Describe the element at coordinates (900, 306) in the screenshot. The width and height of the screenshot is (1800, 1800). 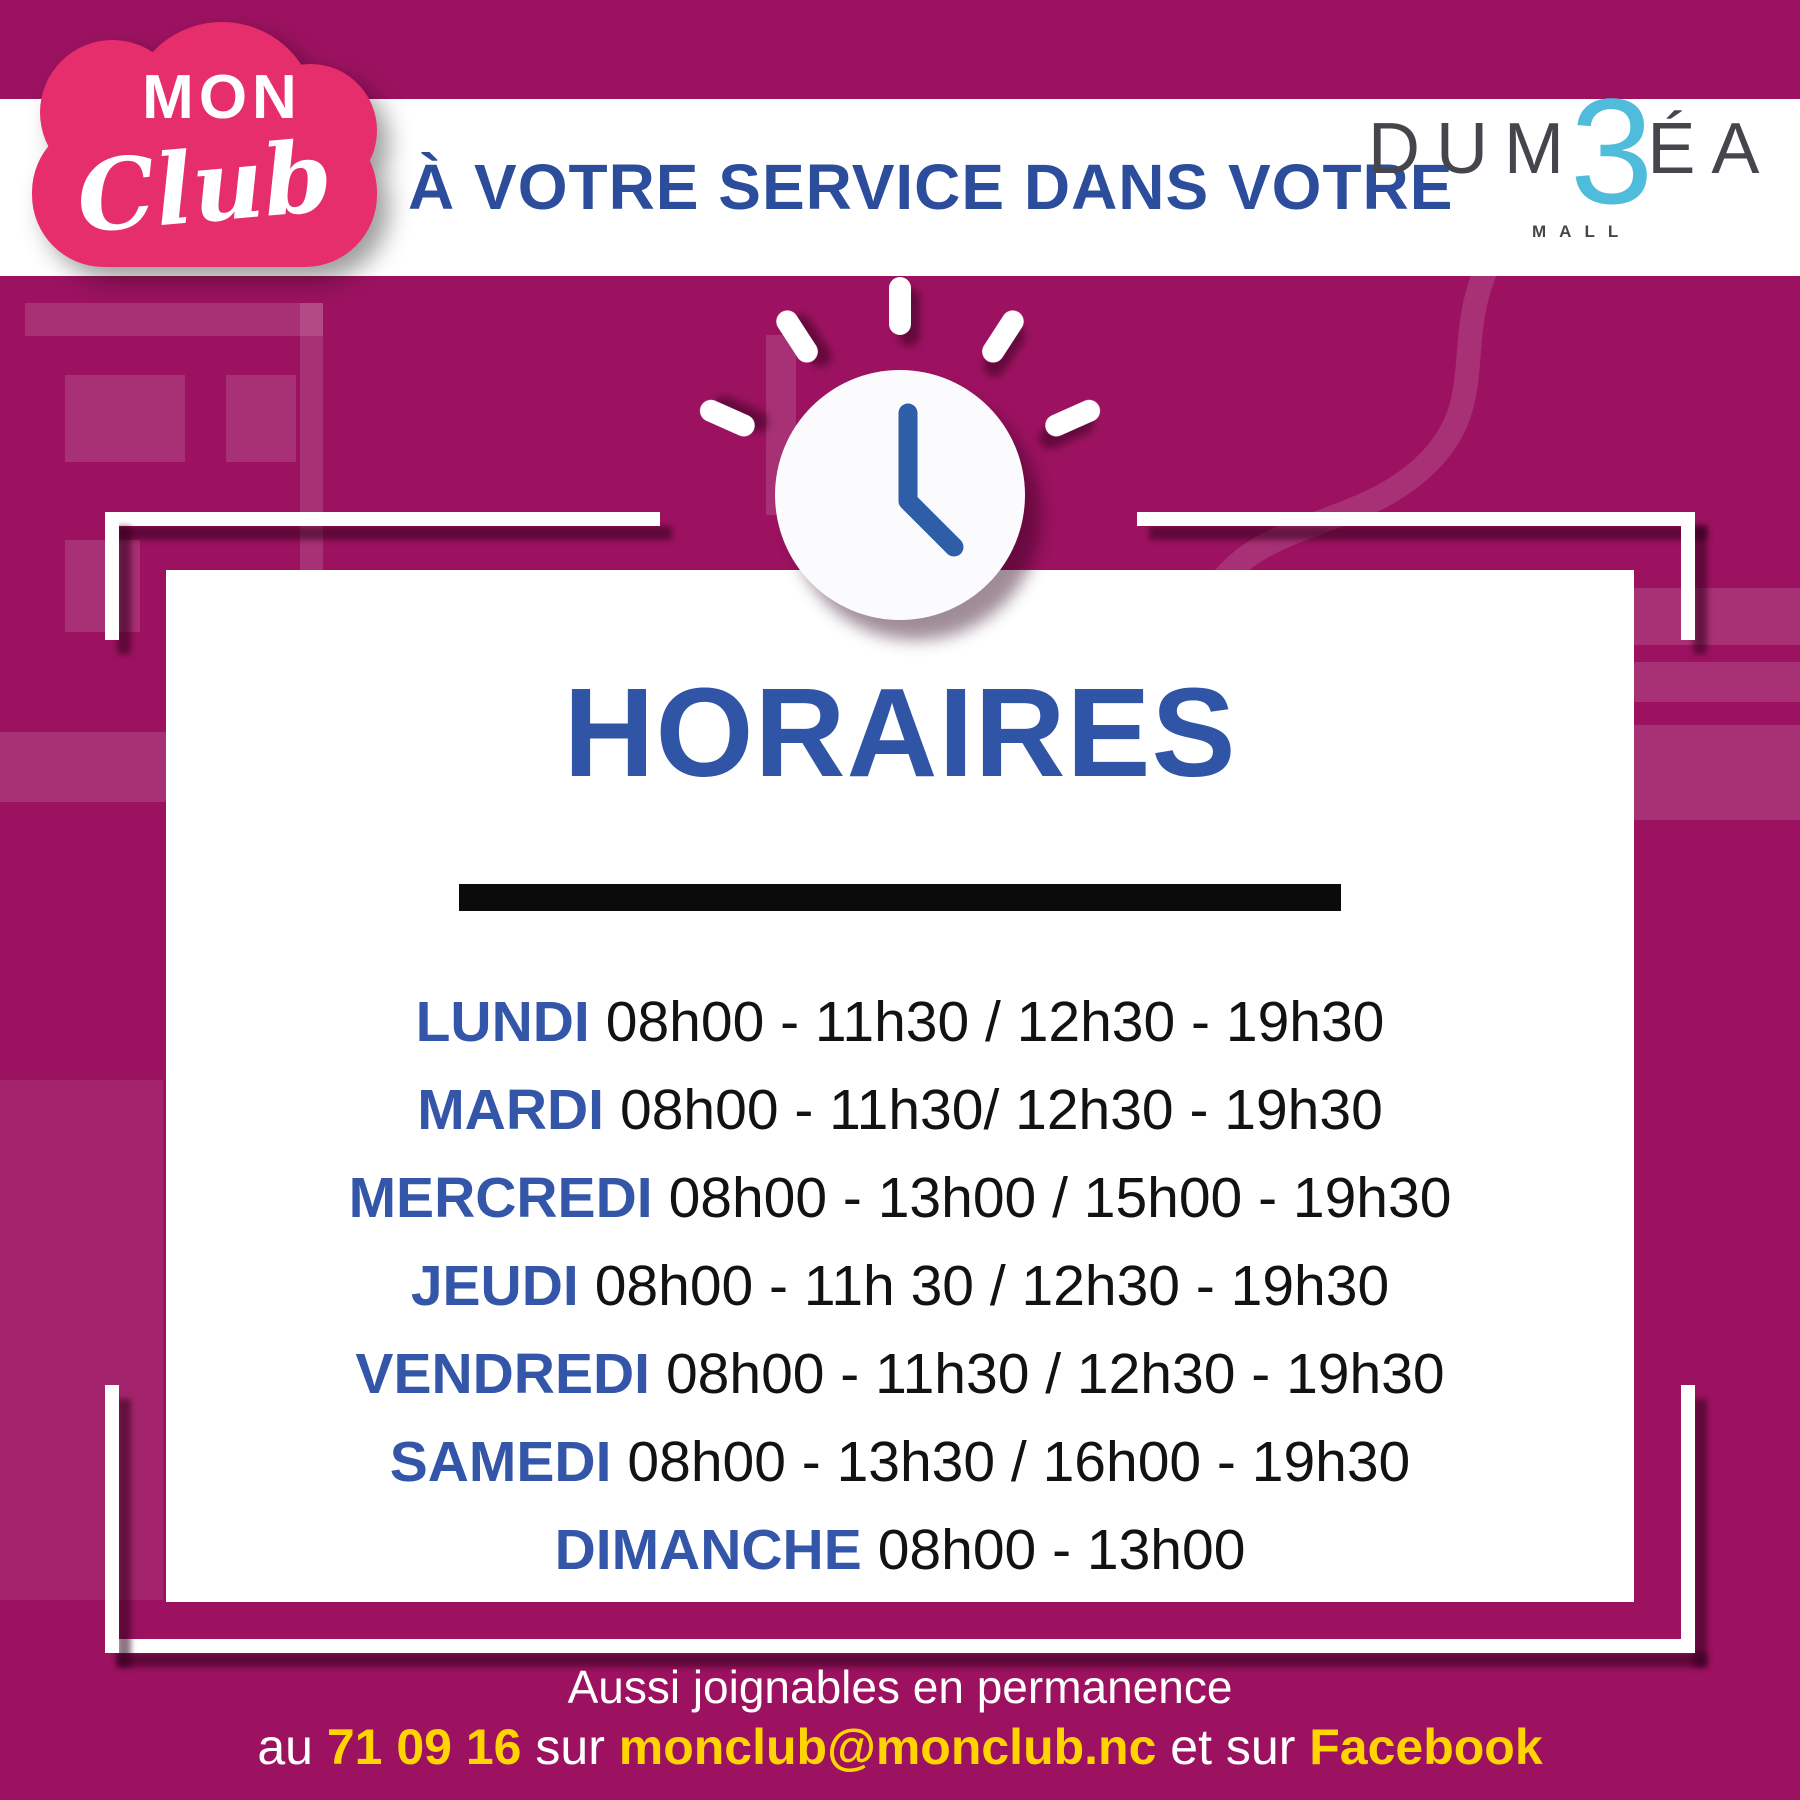
I see `ray-shape` at that location.